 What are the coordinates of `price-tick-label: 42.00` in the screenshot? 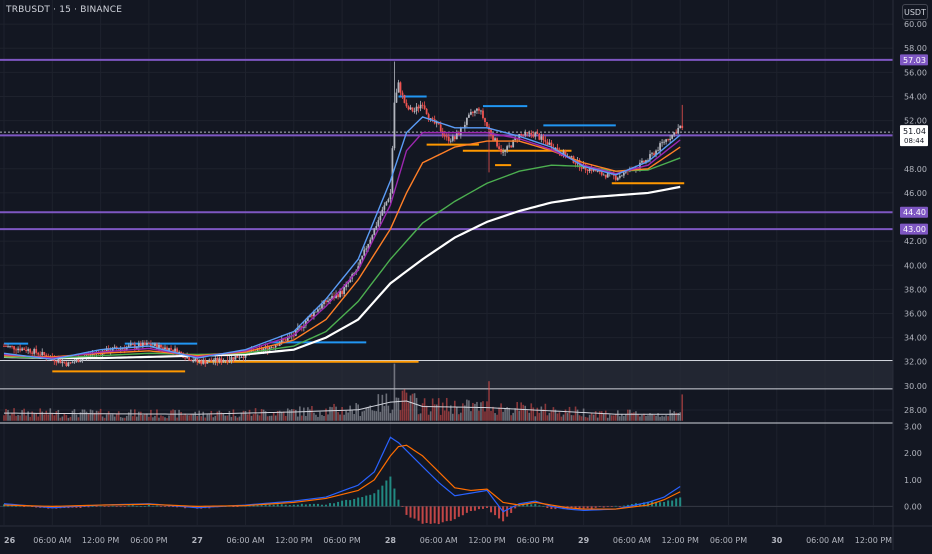 It's located at (915, 241).